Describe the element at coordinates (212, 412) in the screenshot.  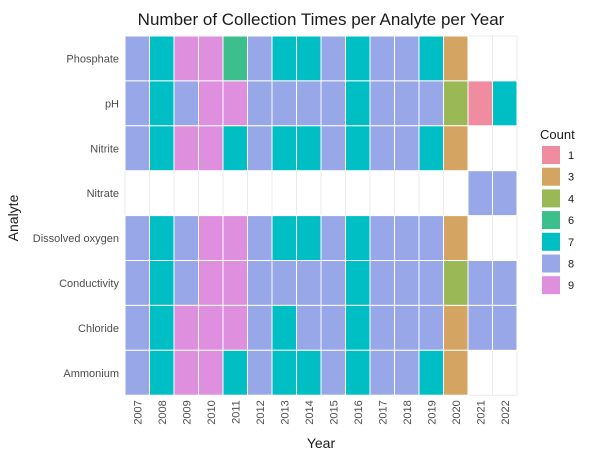
I see `x-tick-label: 2010` at that location.